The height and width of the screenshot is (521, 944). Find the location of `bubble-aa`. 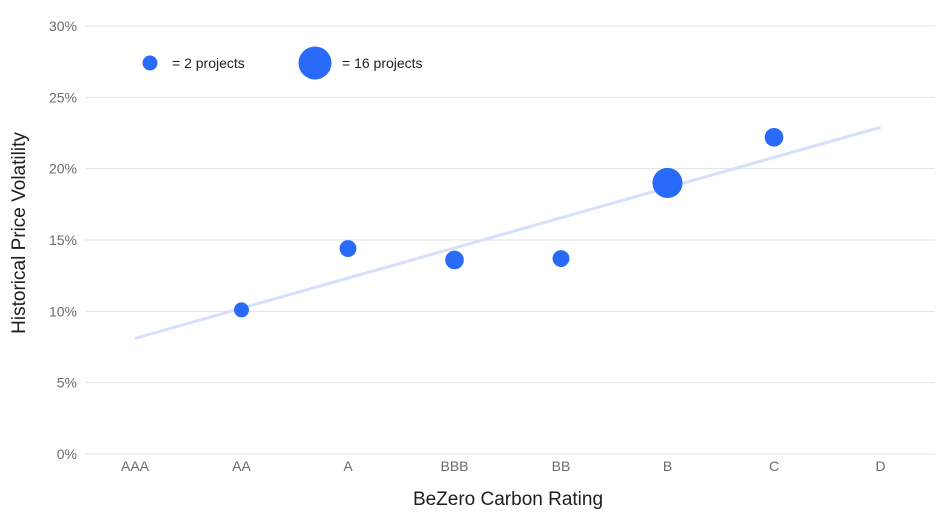

bubble-aa is located at coordinates (241, 310).